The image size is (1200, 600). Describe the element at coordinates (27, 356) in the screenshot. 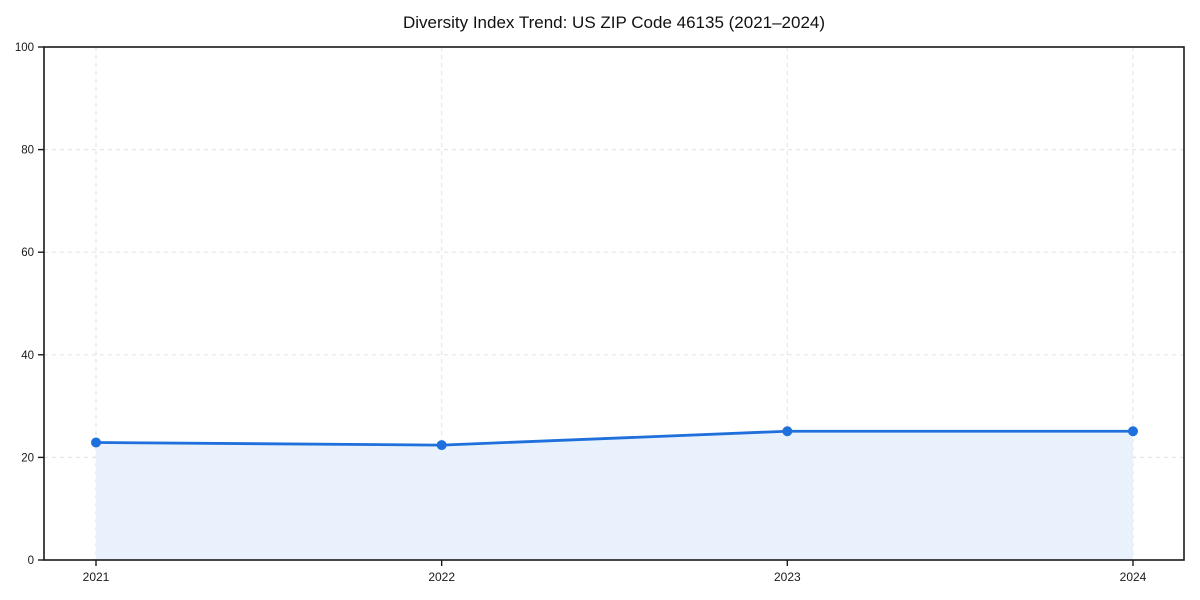

I see `y-tick-label-40: 40` at that location.